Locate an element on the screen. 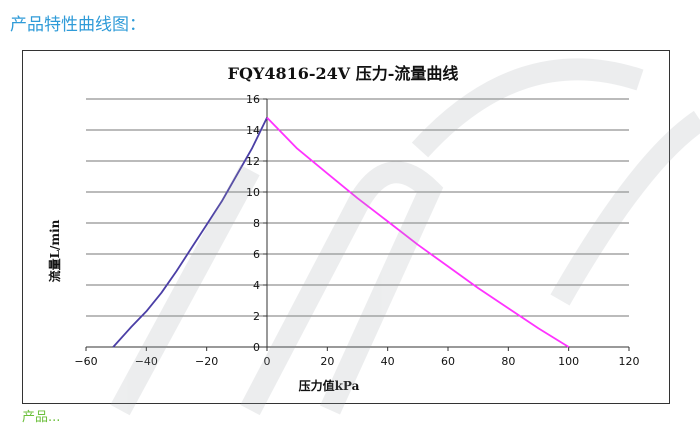  y-tick-label: 6 is located at coordinates (256, 254).